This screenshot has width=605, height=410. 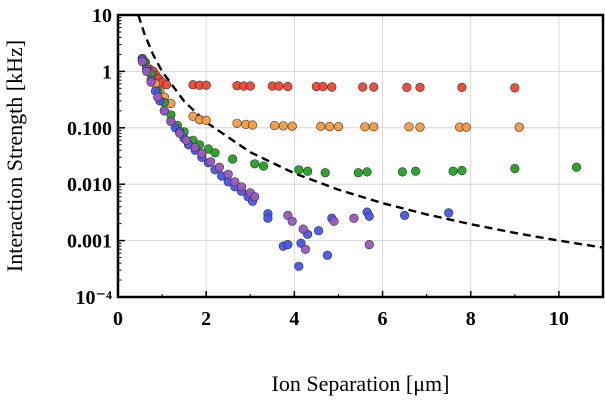 What do you see at coordinates (361, 383) in the screenshot?
I see `x-axis-title: Ion Separation [μm]` at bounding box center [361, 383].